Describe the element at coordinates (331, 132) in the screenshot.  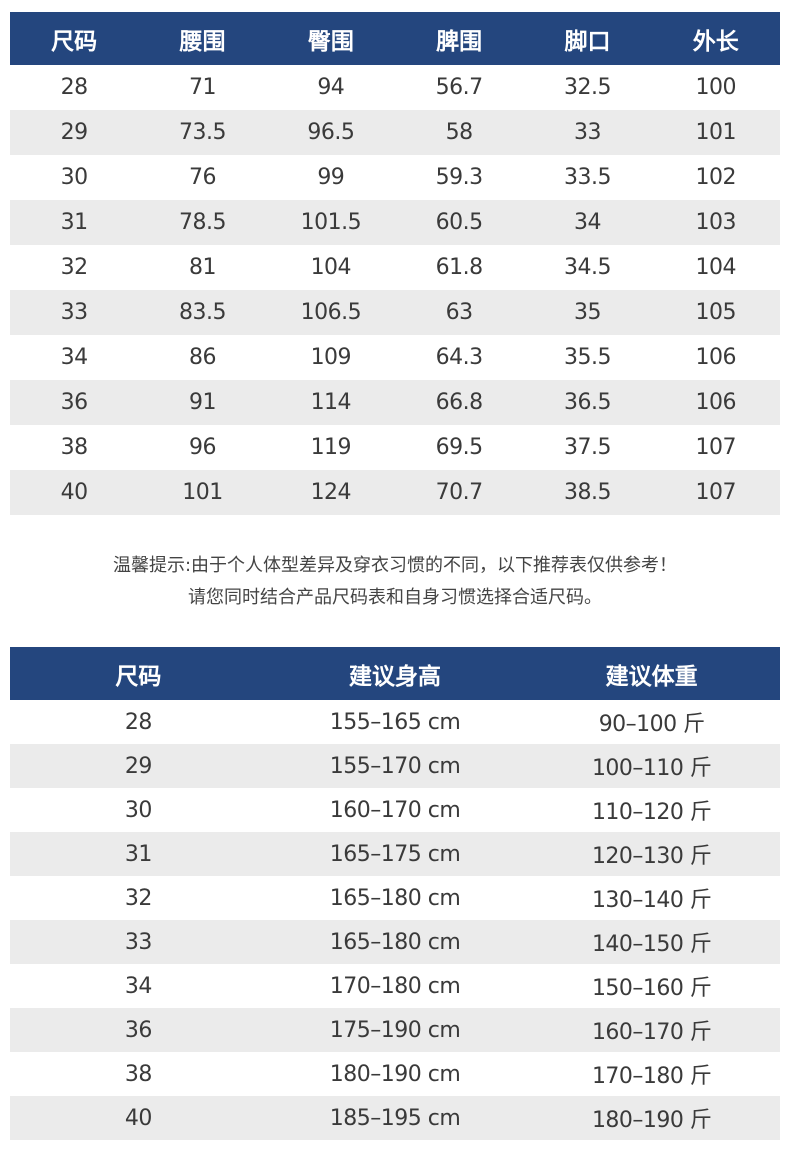
I see `table-cell: 96.5` at that location.